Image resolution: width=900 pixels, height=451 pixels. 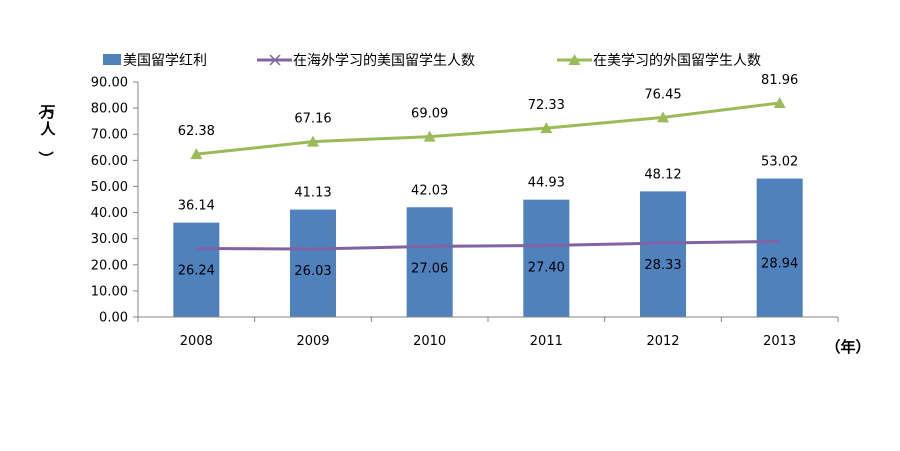 What do you see at coordinates (574, 59) in the screenshot?
I see `triangle-marker-icon` at bounding box center [574, 59].